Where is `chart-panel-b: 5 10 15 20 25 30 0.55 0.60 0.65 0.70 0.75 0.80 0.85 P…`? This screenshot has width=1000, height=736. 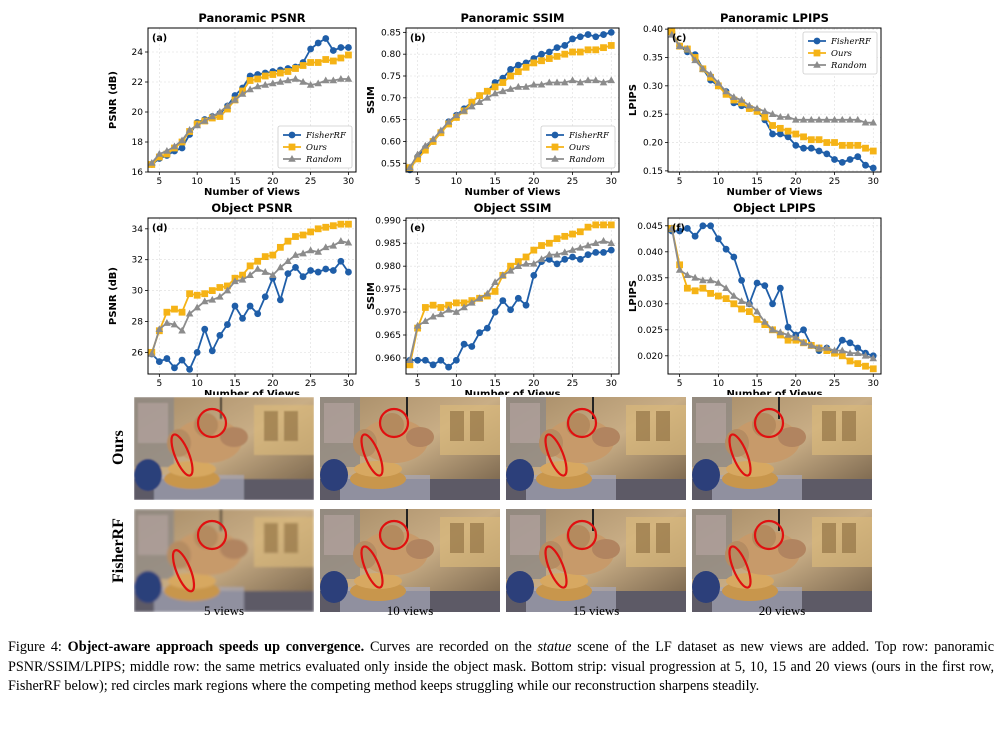 chart-panel-b: 5 10 15 20 25 30 0.55 0.60 0.65 0.70 0.75 0.80 0.85 P… is located at coordinates (493, 104).